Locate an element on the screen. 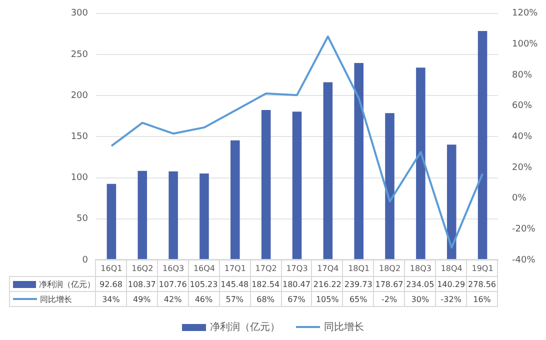 Image resolution: width=546 pixels, height=340 pixels. data-label: 92.68 is located at coordinates (111, 284).